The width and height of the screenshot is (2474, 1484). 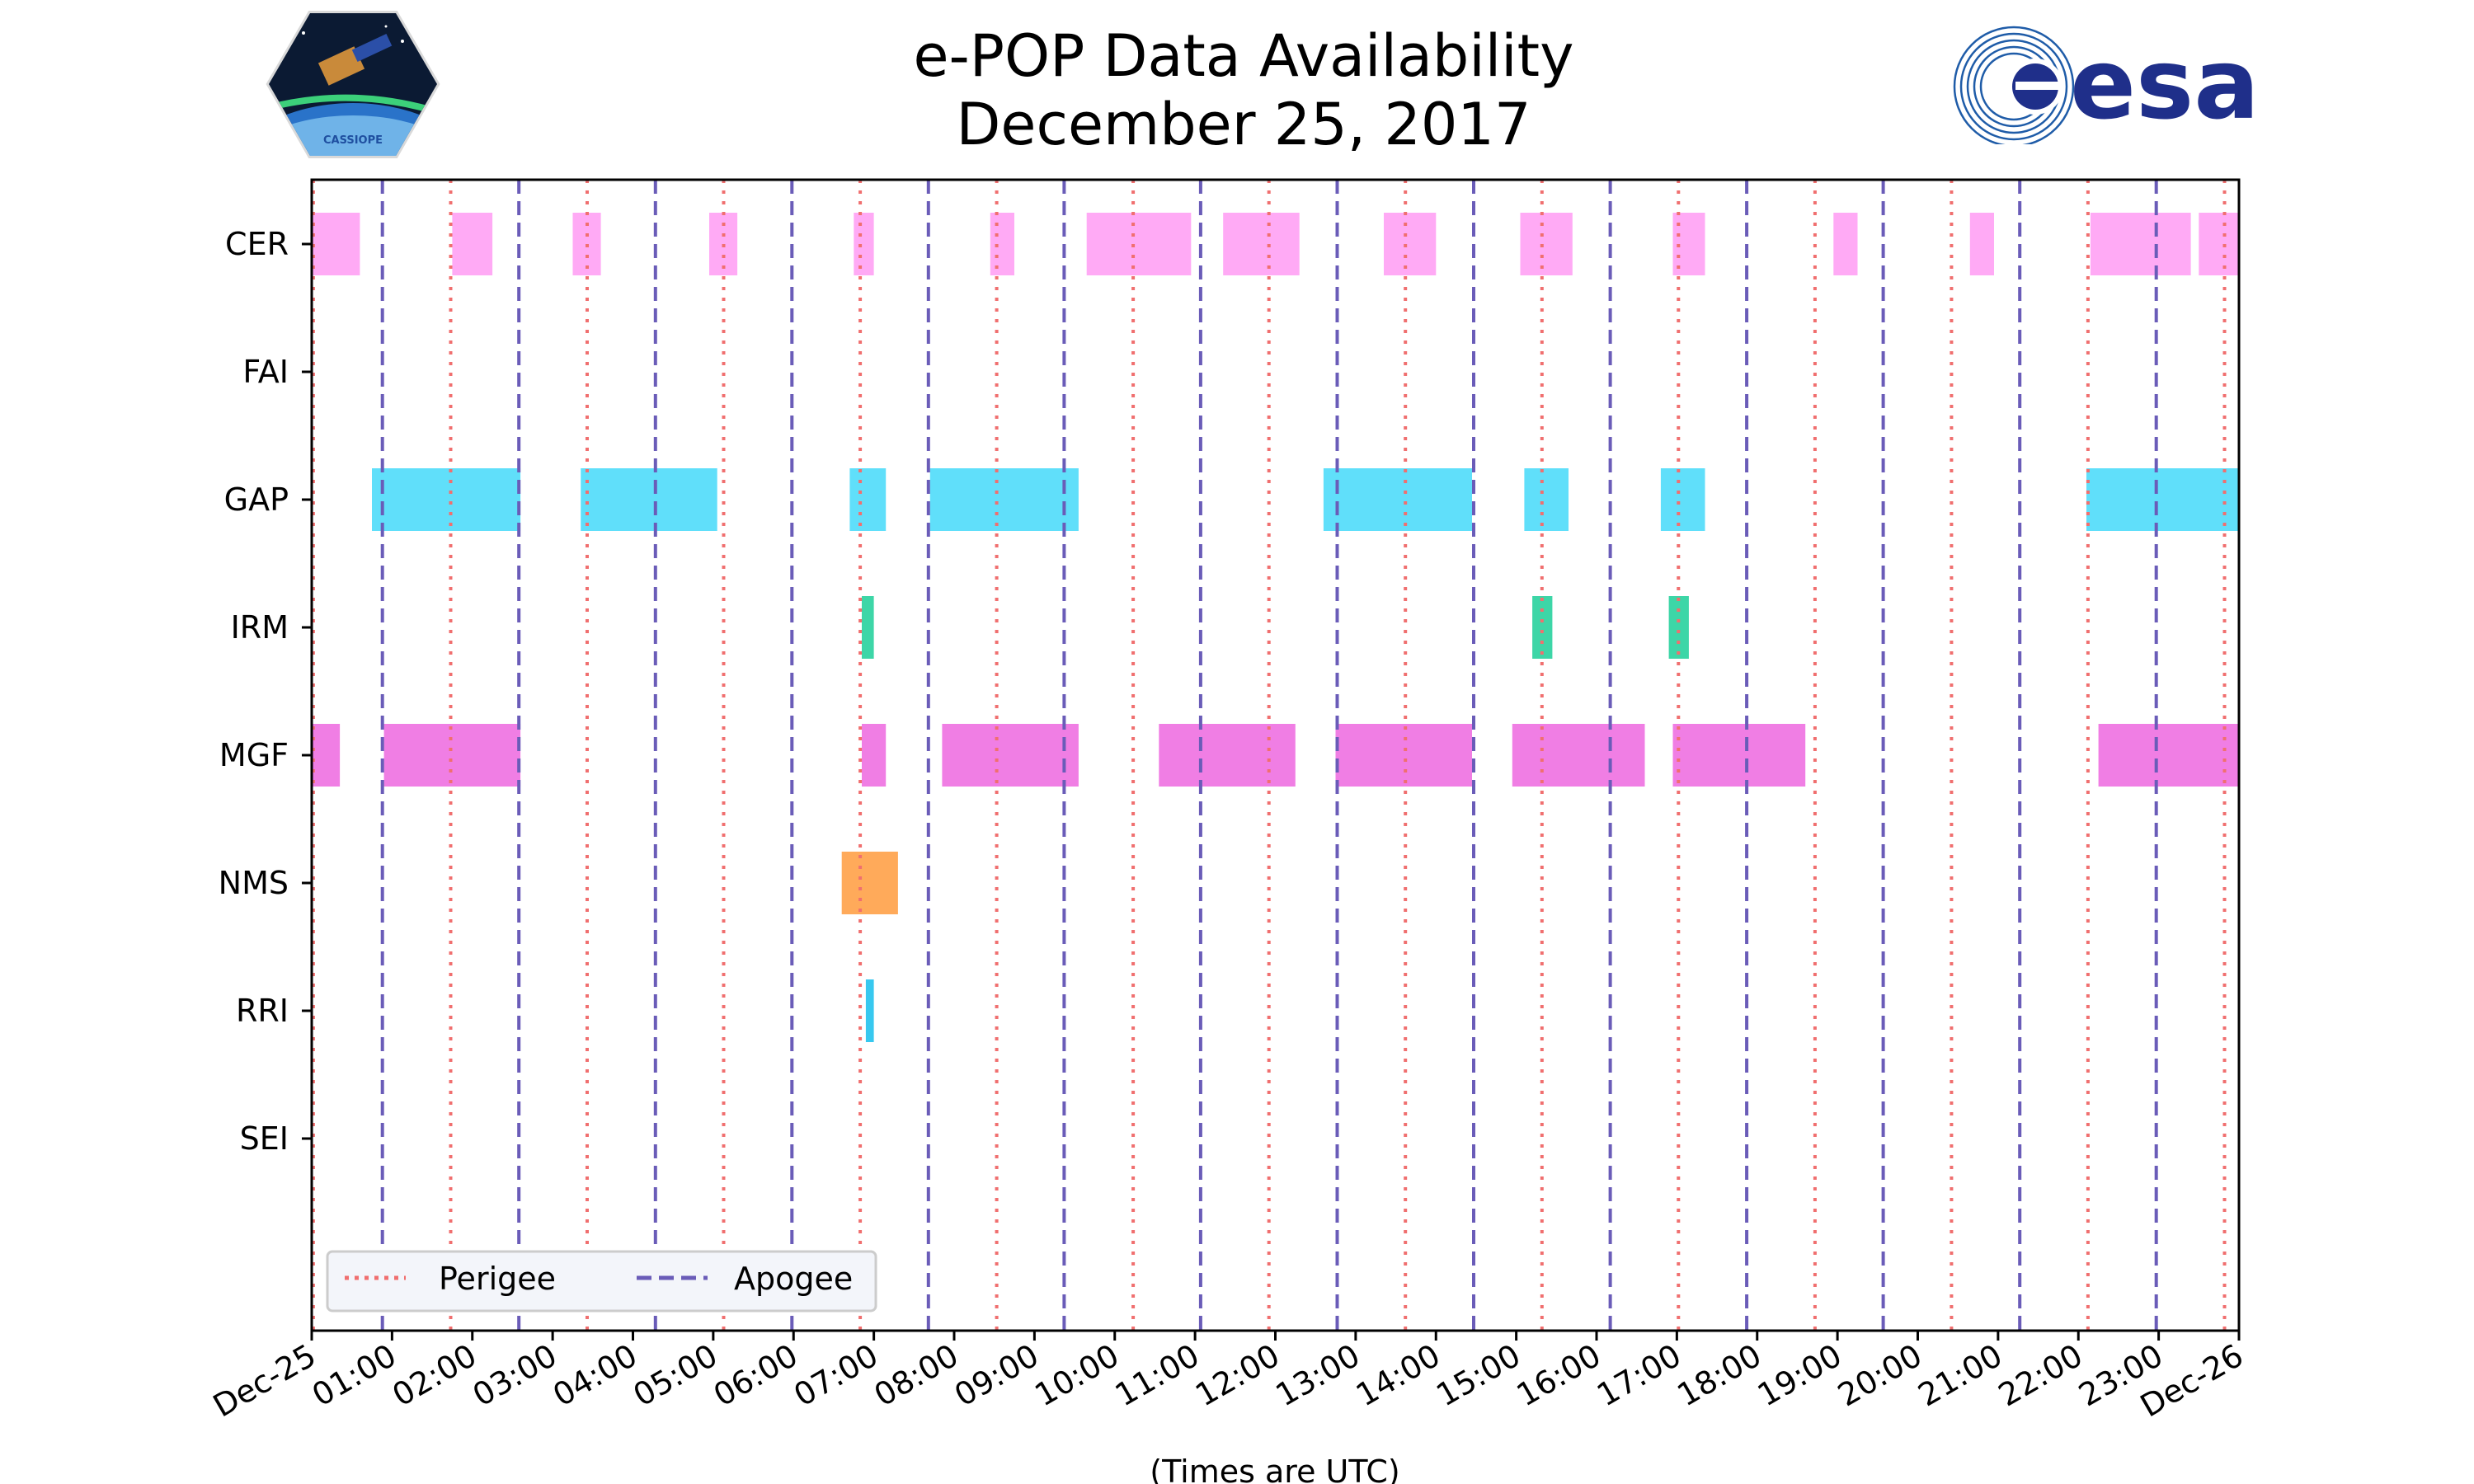 What do you see at coordinates (1076, 1375) in the screenshot?
I see `x-tick-label-10: 10:00` at bounding box center [1076, 1375].